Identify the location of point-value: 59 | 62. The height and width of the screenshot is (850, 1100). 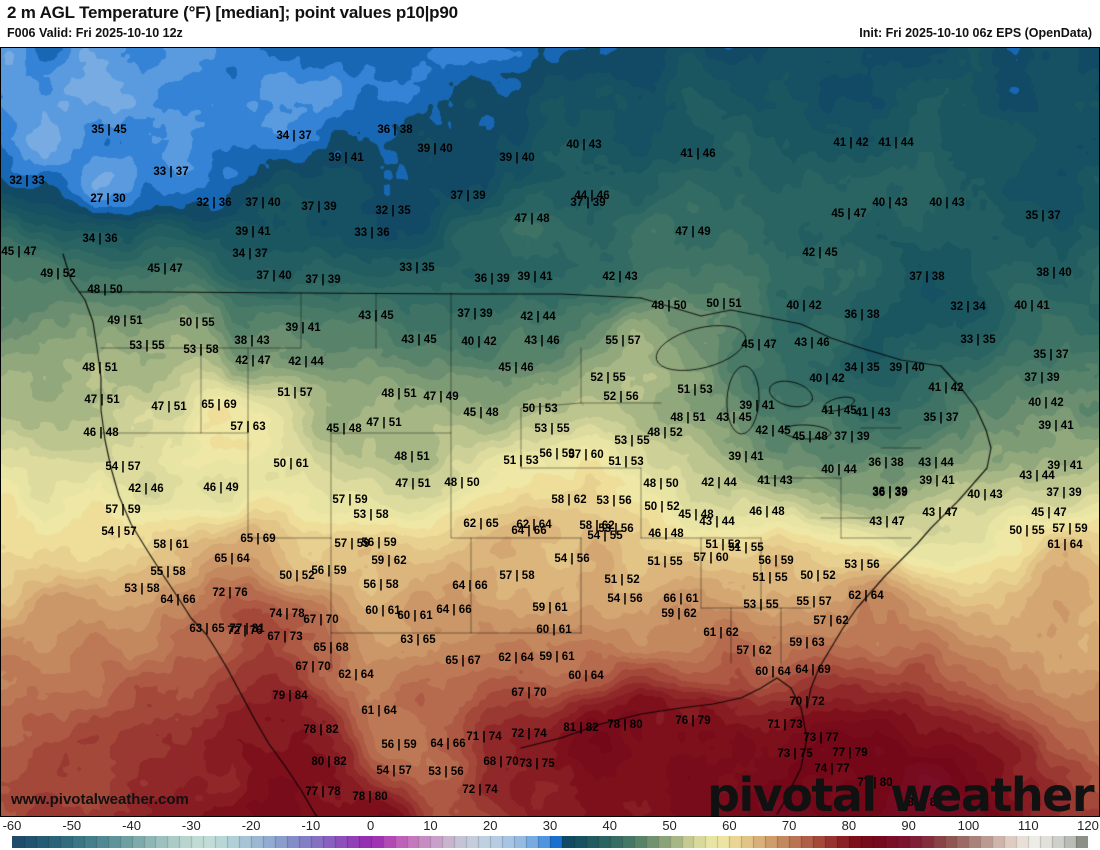
(389, 561).